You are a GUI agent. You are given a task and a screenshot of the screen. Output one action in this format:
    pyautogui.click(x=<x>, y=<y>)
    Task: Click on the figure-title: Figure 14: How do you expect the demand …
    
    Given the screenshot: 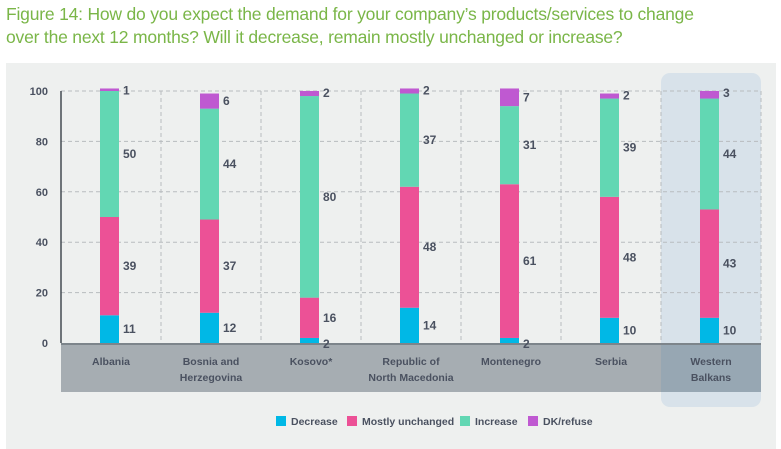 What is the action you would take?
    pyautogui.click(x=391, y=26)
    